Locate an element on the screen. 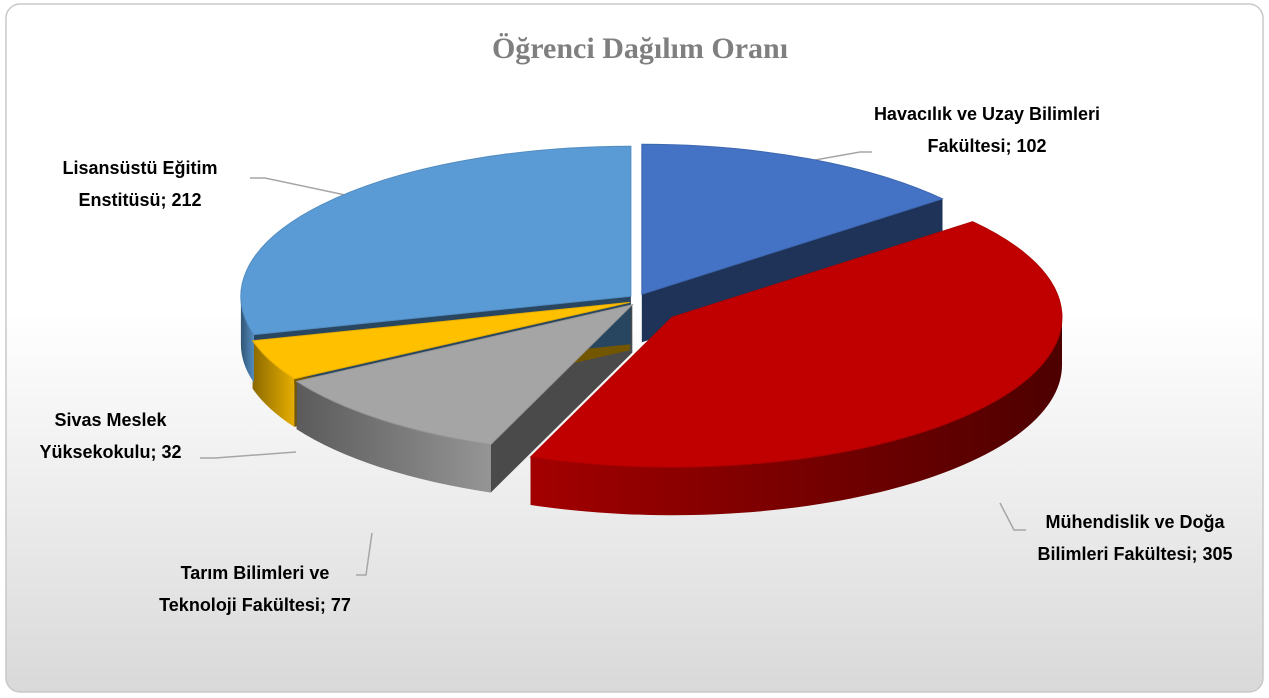  data-label: Lisansüstü Eğitim Enstitüsü; 212 is located at coordinates (140, 184).